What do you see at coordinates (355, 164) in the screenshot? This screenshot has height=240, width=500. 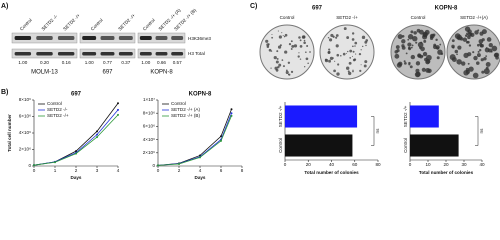 I see `x-tick-label: 60` at bounding box center [355, 164].